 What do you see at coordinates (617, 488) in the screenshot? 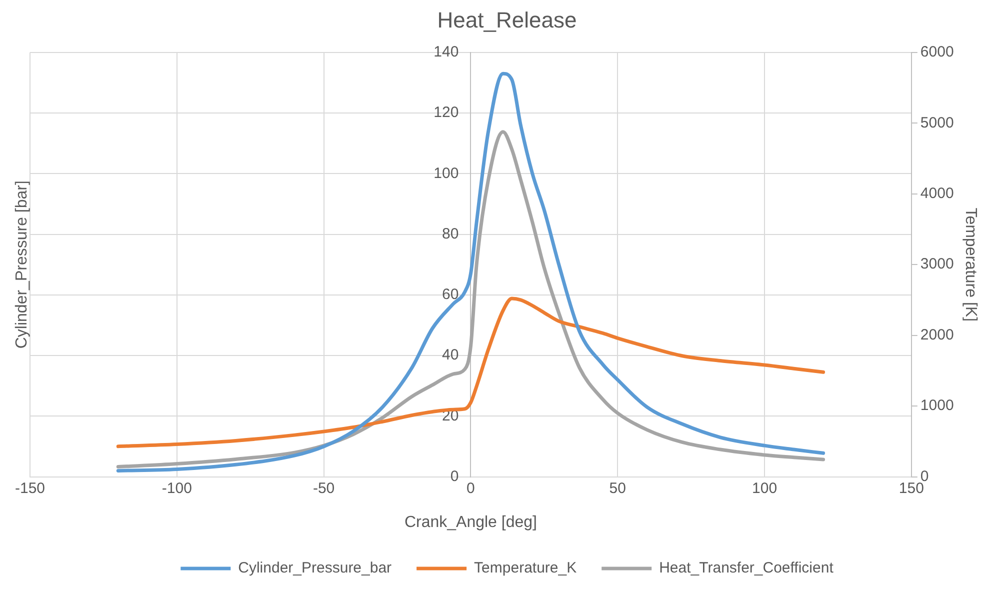
I see `x-tick-label: 50` at bounding box center [617, 488].